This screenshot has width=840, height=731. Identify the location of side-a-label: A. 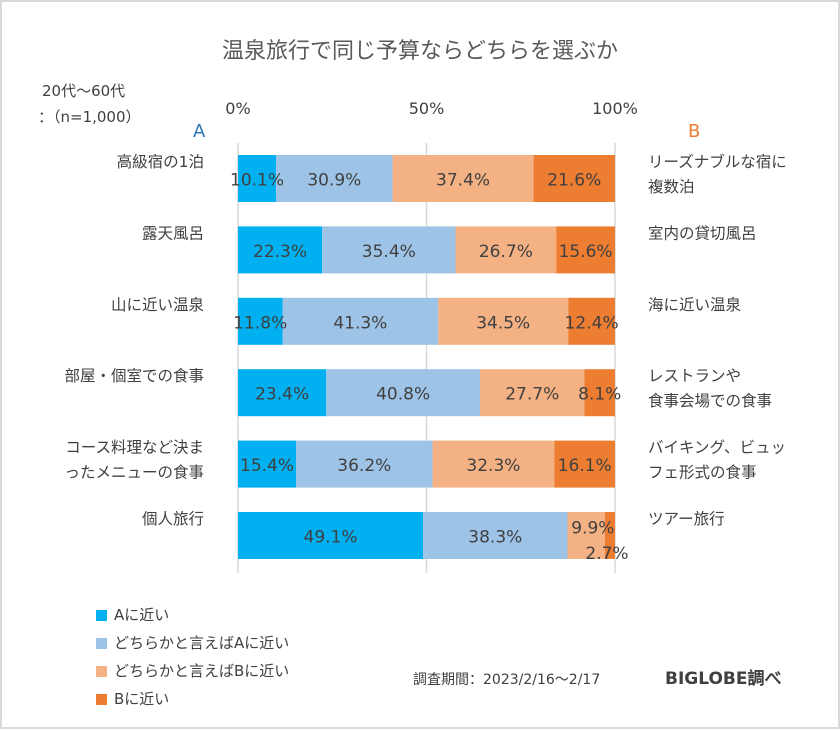
(199, 131).